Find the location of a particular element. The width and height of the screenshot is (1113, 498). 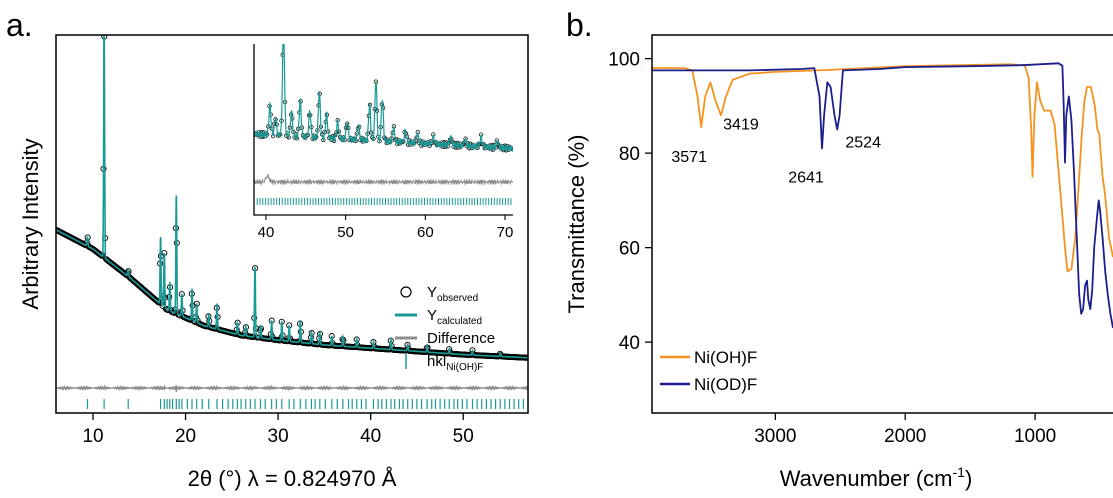

panel-a-label: a. is located at coordinates (19, 25).